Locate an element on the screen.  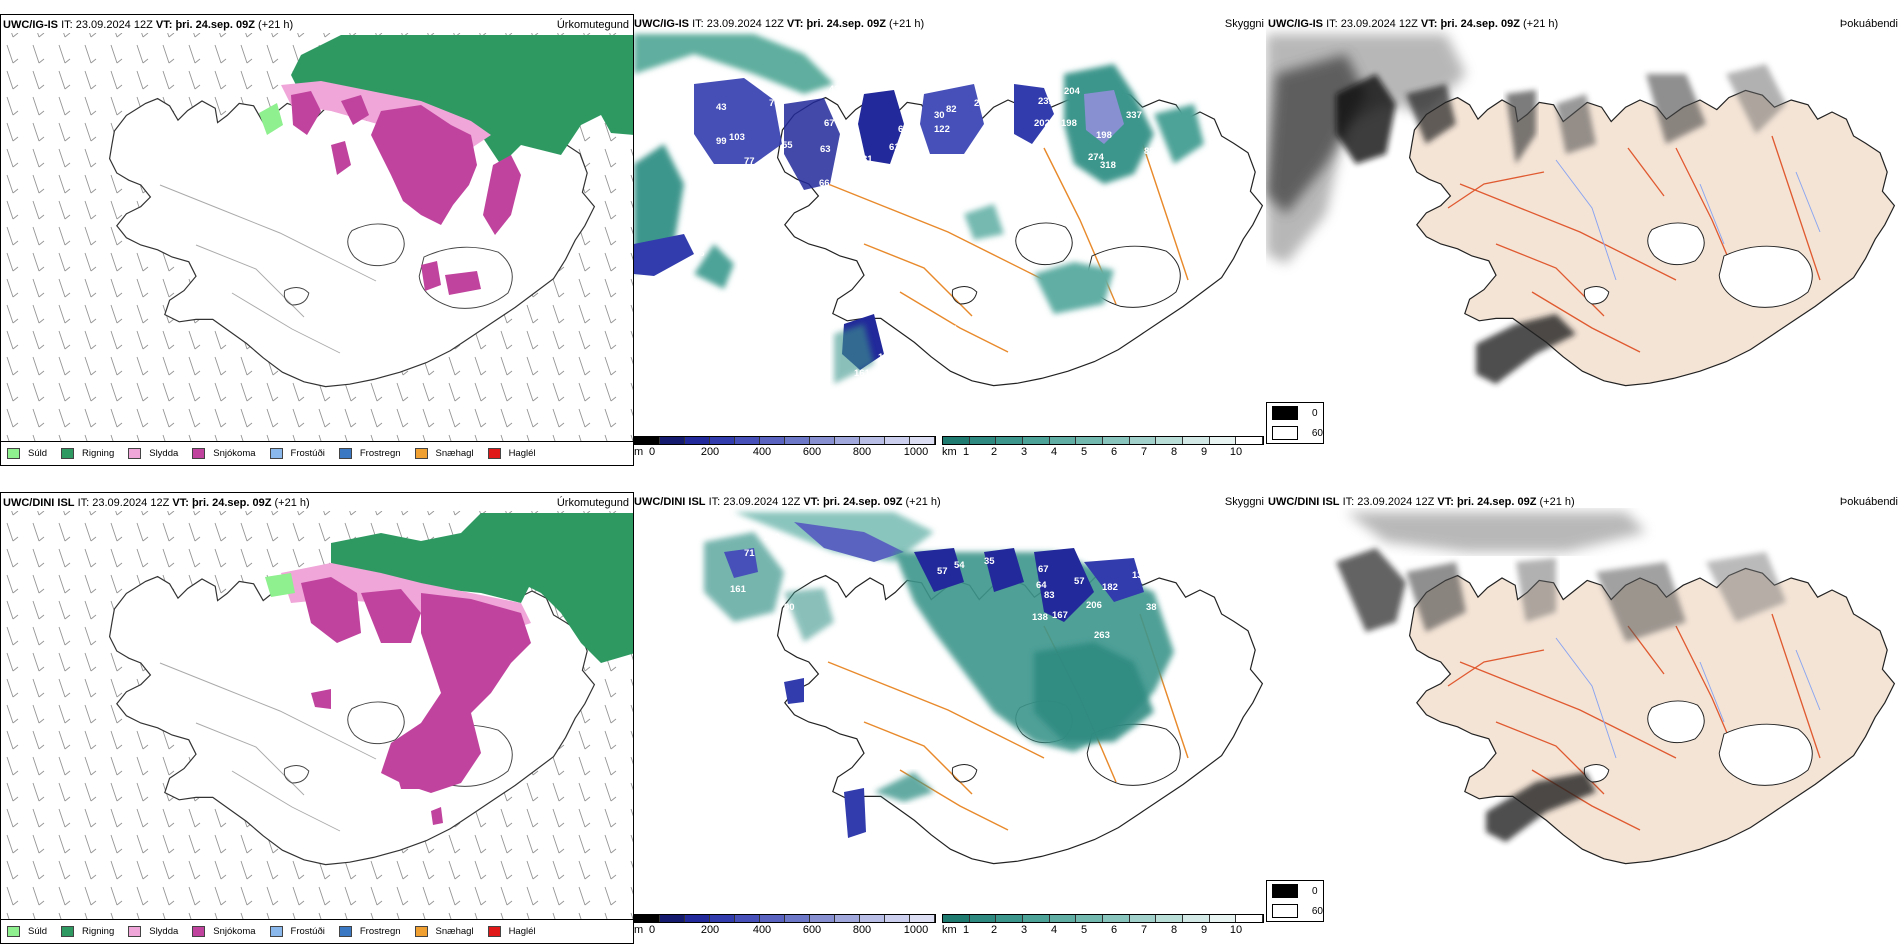
cloud-base-value: 66 is located at coordinates (824, 183).